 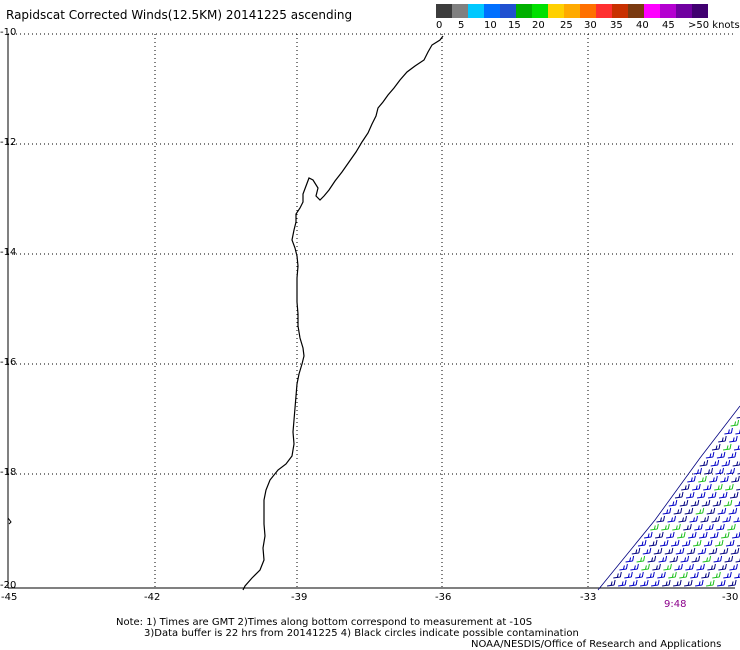 What do you see at coordinates (514, 25) in the screenshot?
I see `color-scale-label: 15` at bounding box center [514, 25].